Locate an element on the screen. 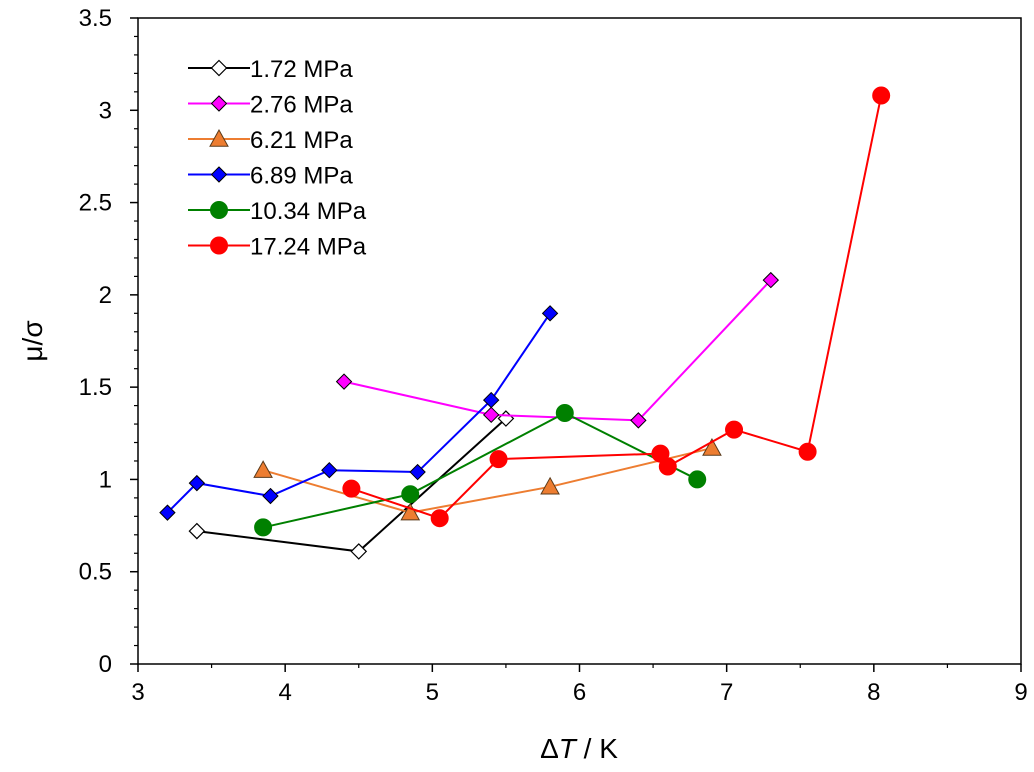 This screenshot has height=772, width=1034. legend-item: 2.76 MPa is located at coordinates (270, 105).